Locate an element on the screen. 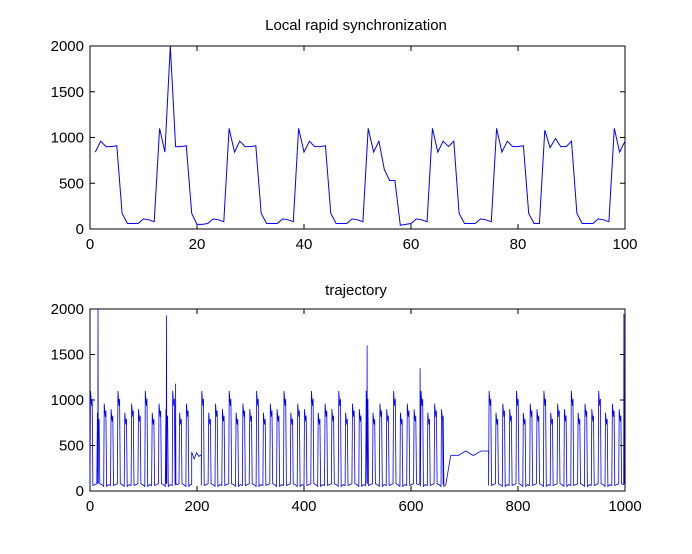 The height and width of the screenshot is (554, 692). x-tick-label: 800 is located at coordinates (517, 506).